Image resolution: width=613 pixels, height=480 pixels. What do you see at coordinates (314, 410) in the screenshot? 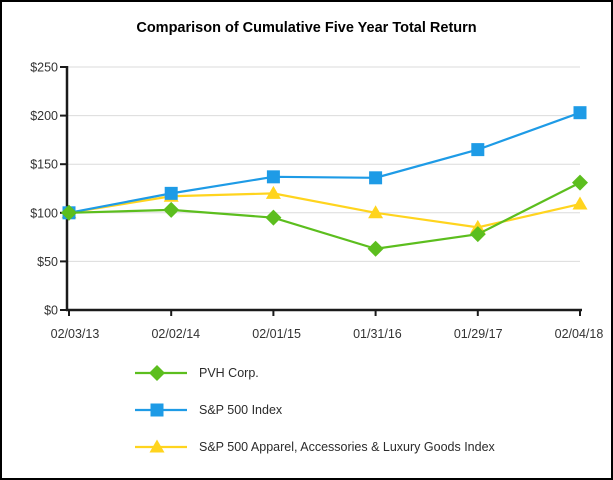
I see `legend-item-sp500: S&P 500 Index` at bounding box center [314, 410].